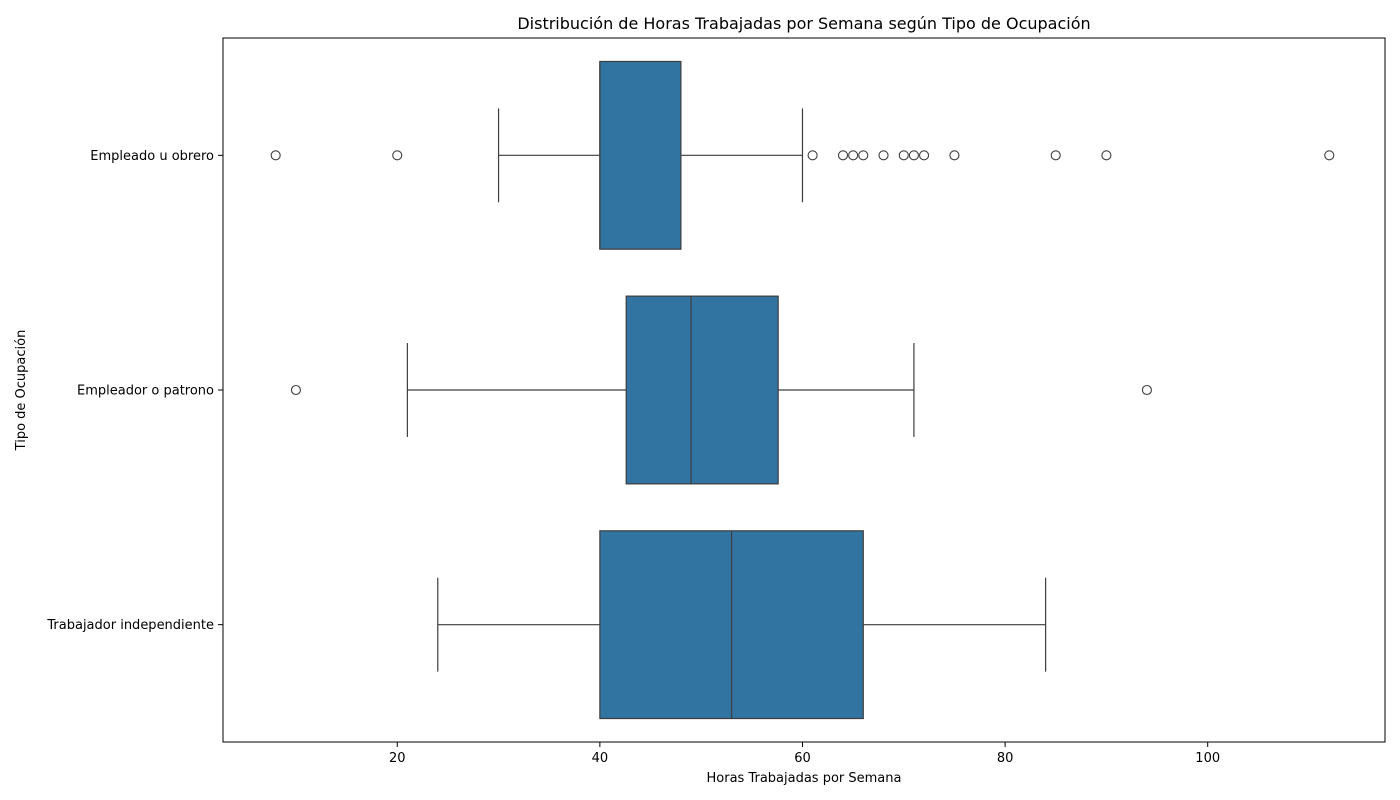 Image resolution: width=1400 pixels, height=800 pixels. Describe the element at coordinates (152, 156) in the screenshot. I see `y-tick-label: Empleado u obrero` at that location.